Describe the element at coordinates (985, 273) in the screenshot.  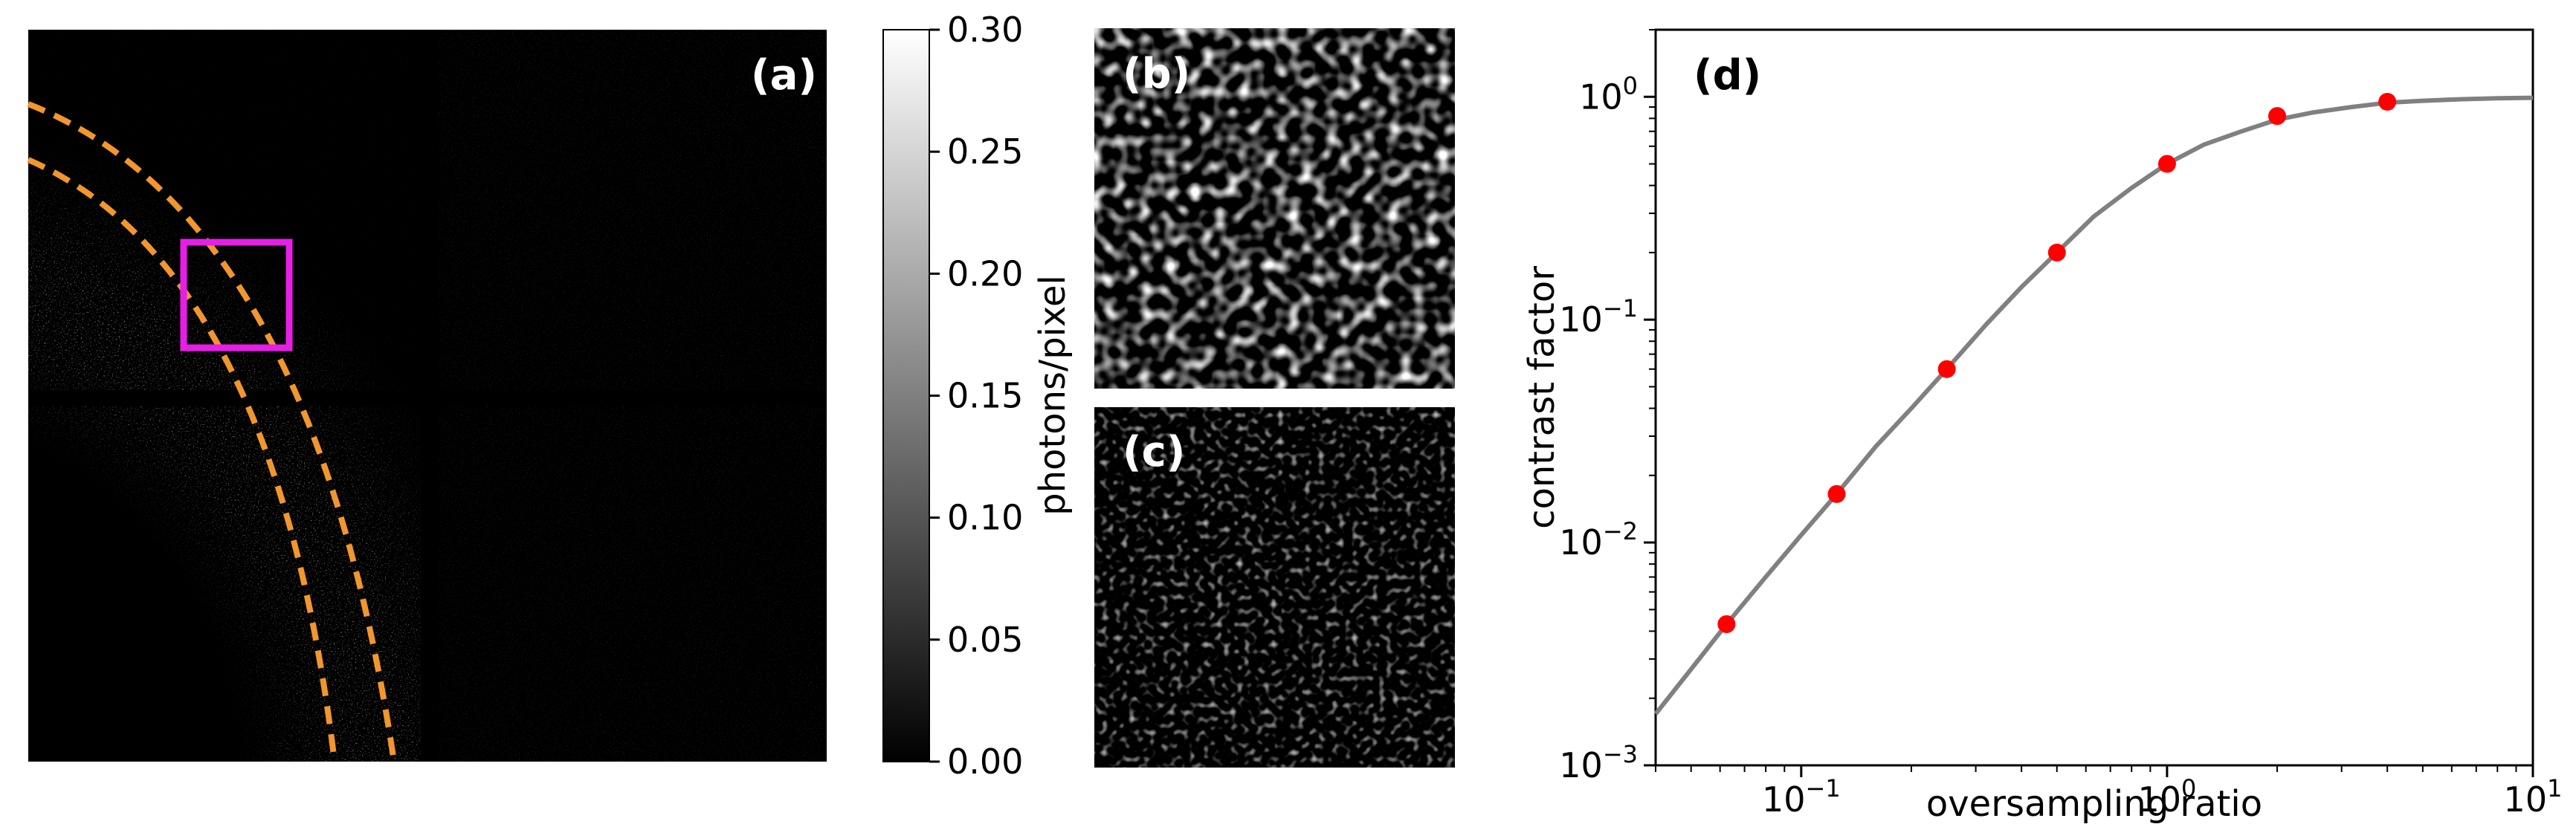
I see `colorbar-tick-label: 0.20` at that location.